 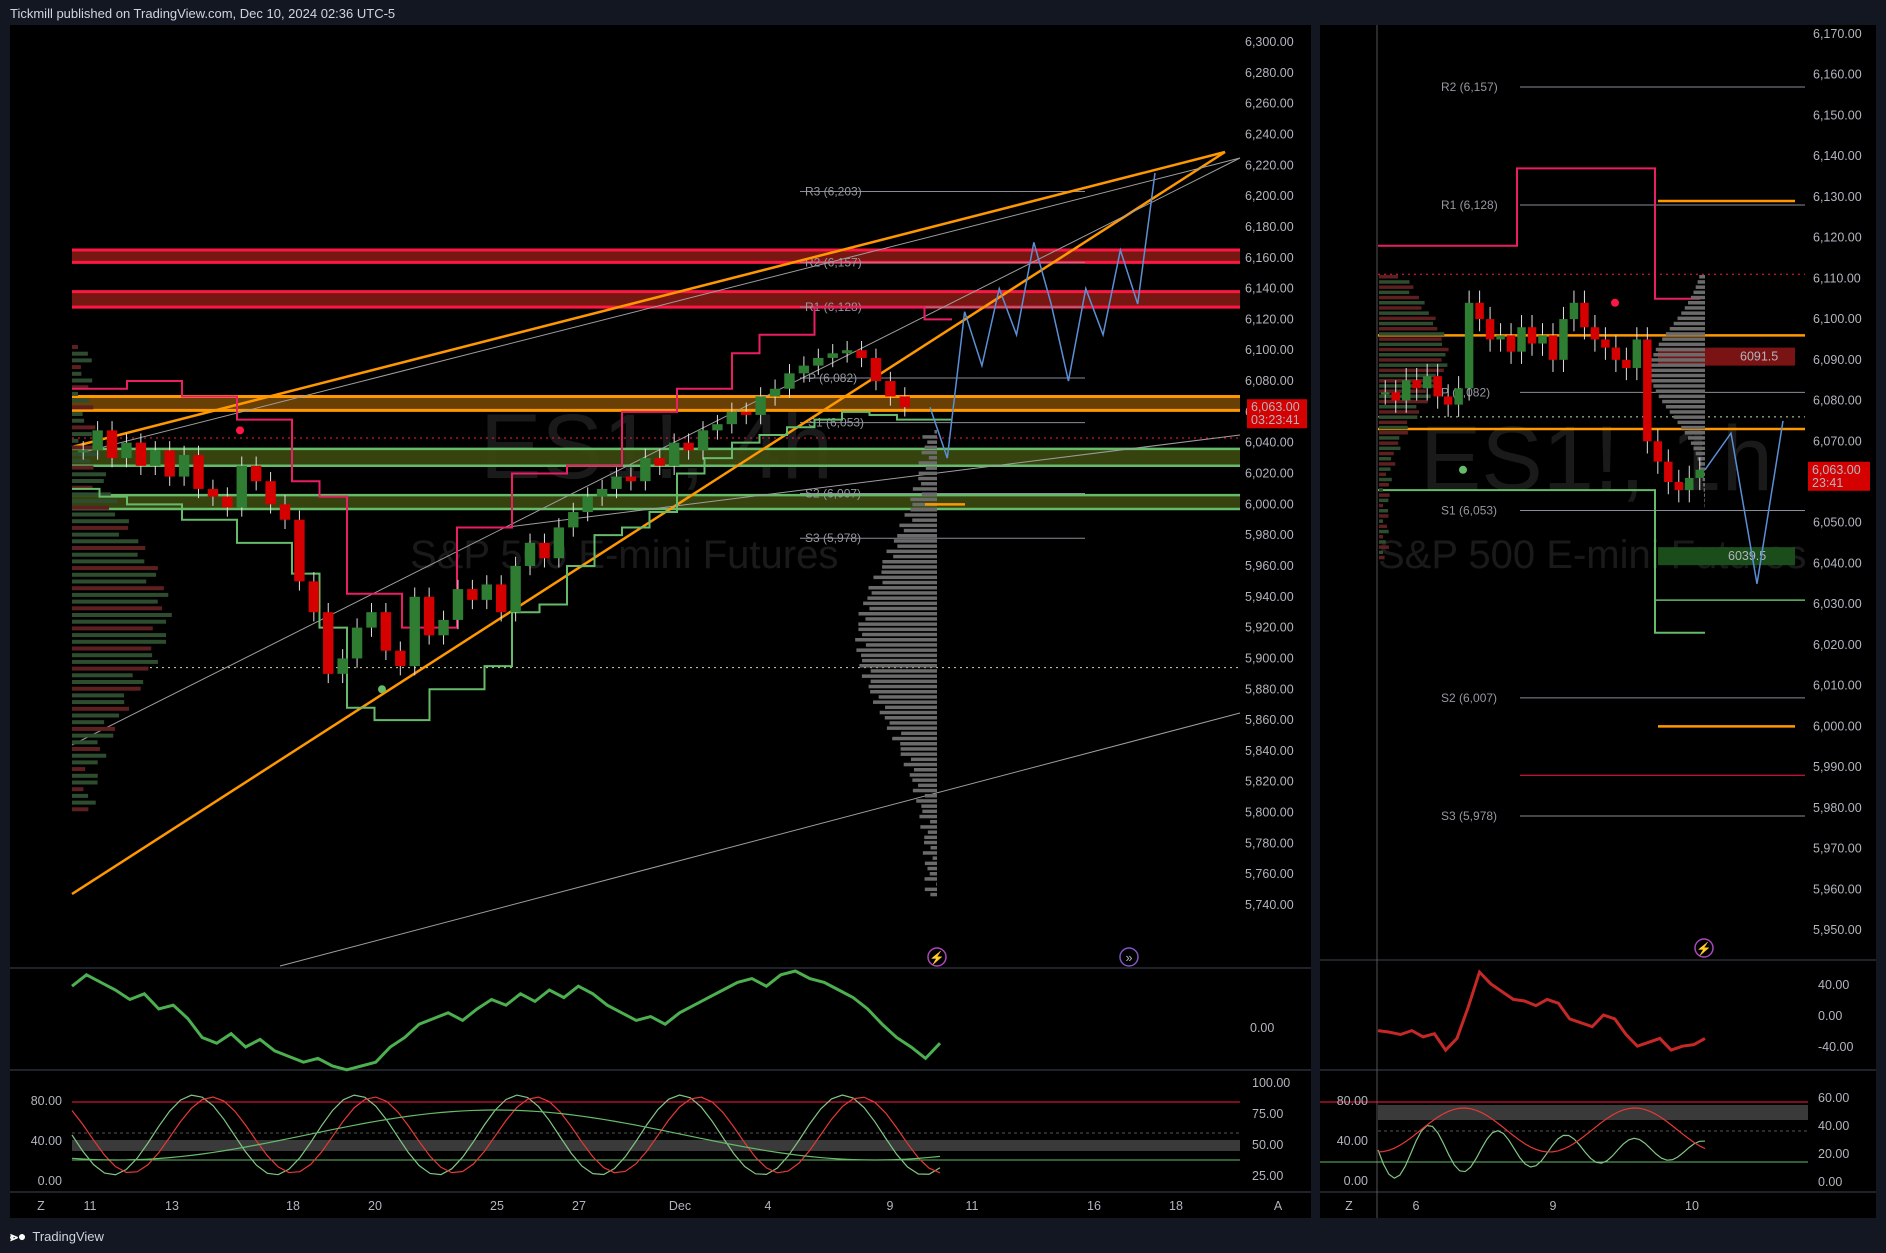 What do you see at coordinates (1704, 948) in the screenshot?
I see `lightning-icon-1h` at bounding box center [1704, 948].